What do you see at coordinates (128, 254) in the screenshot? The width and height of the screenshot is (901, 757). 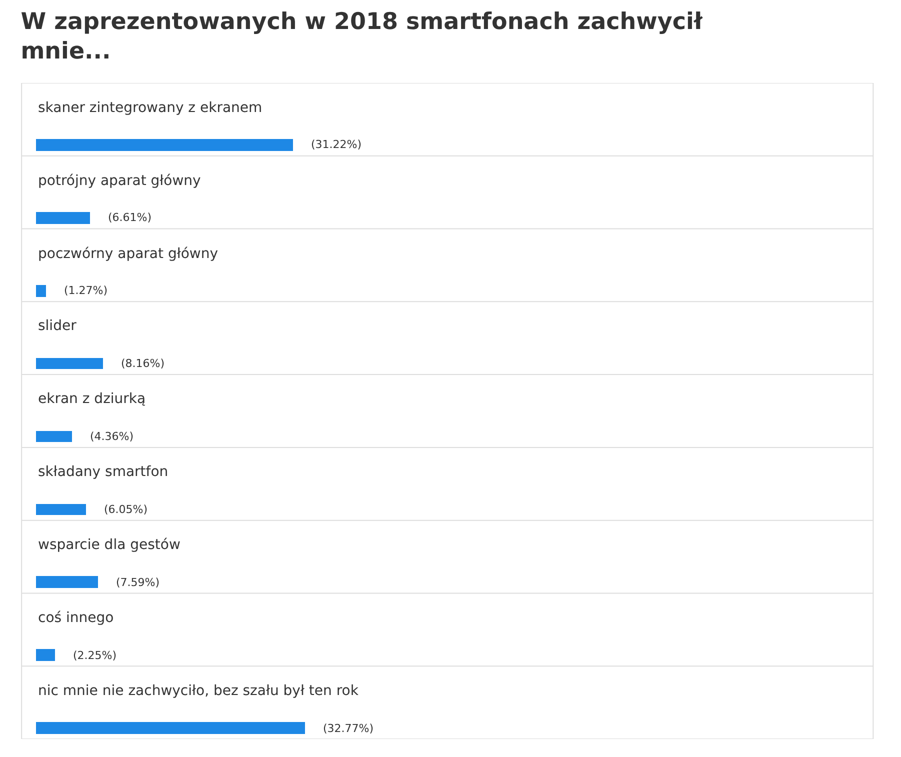 I see `y-tick-label: poczwórny aparat główny` at bounding box center [128, 254].